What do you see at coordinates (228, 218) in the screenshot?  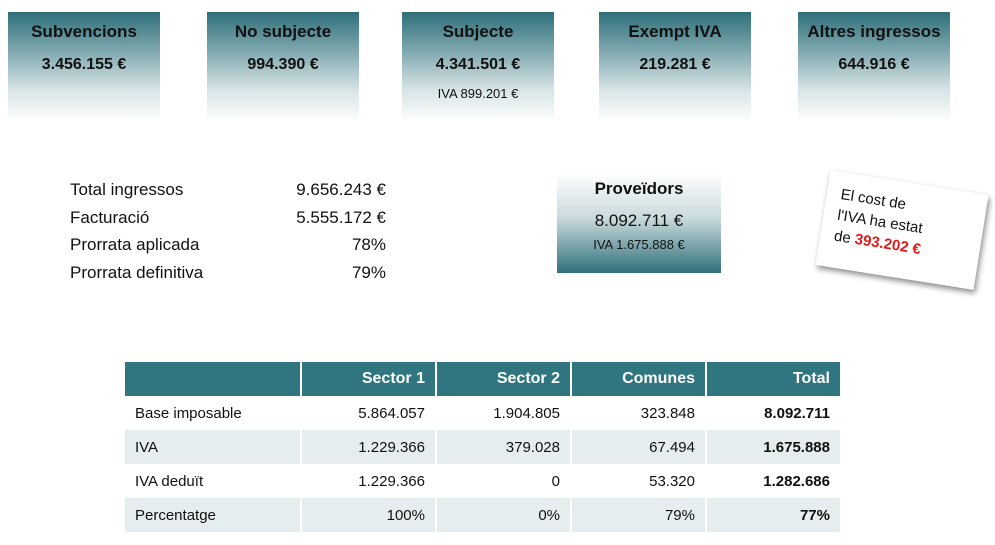 I see `summary-row: Facturació 5.555.172 €` at bounding box center [228, 218].